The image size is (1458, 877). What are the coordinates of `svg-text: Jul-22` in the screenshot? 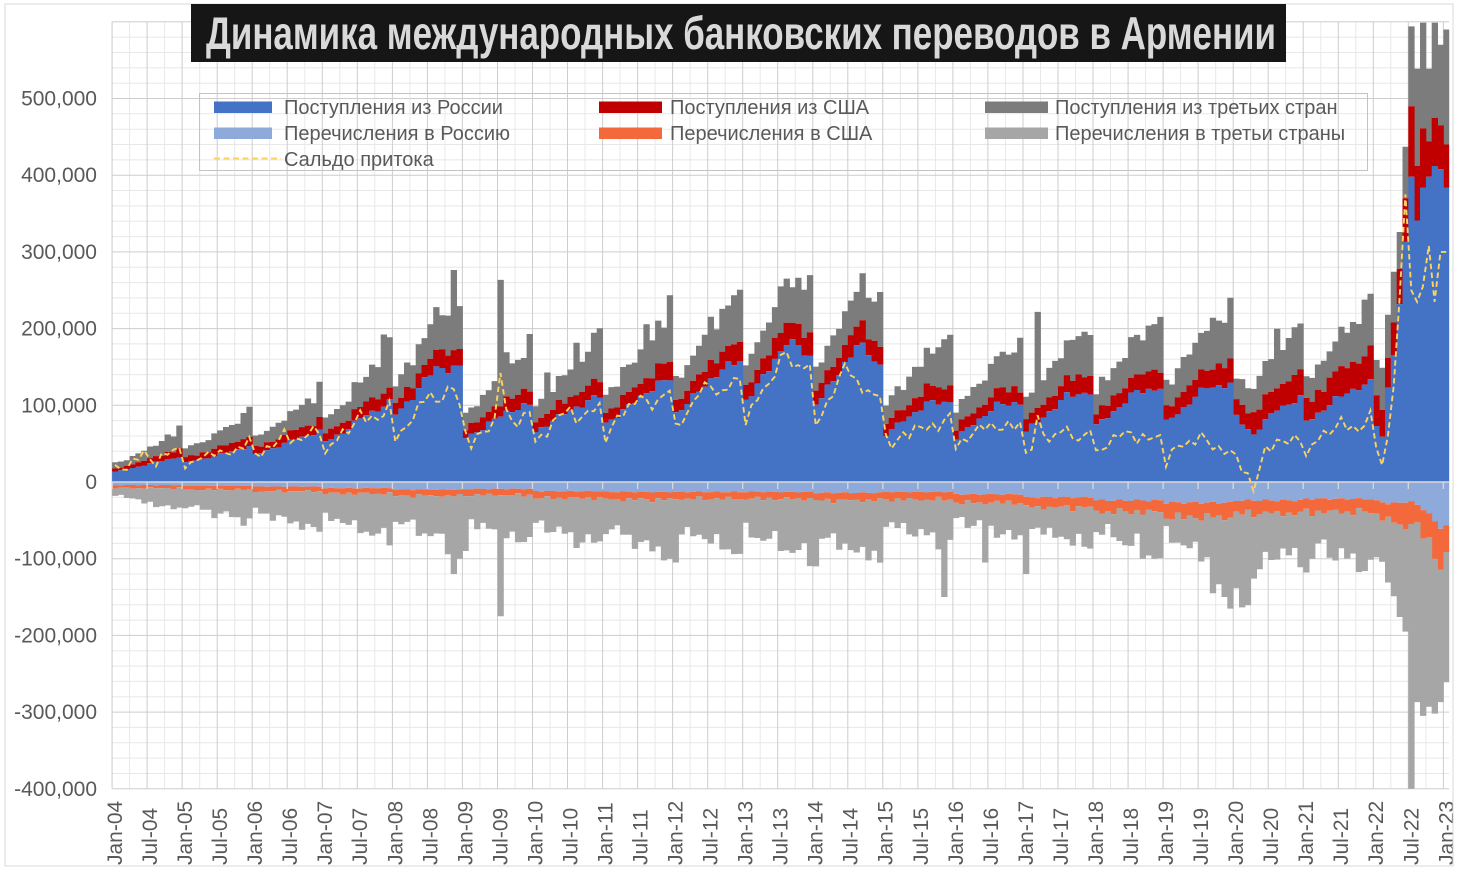 It's located at (1411, 836).